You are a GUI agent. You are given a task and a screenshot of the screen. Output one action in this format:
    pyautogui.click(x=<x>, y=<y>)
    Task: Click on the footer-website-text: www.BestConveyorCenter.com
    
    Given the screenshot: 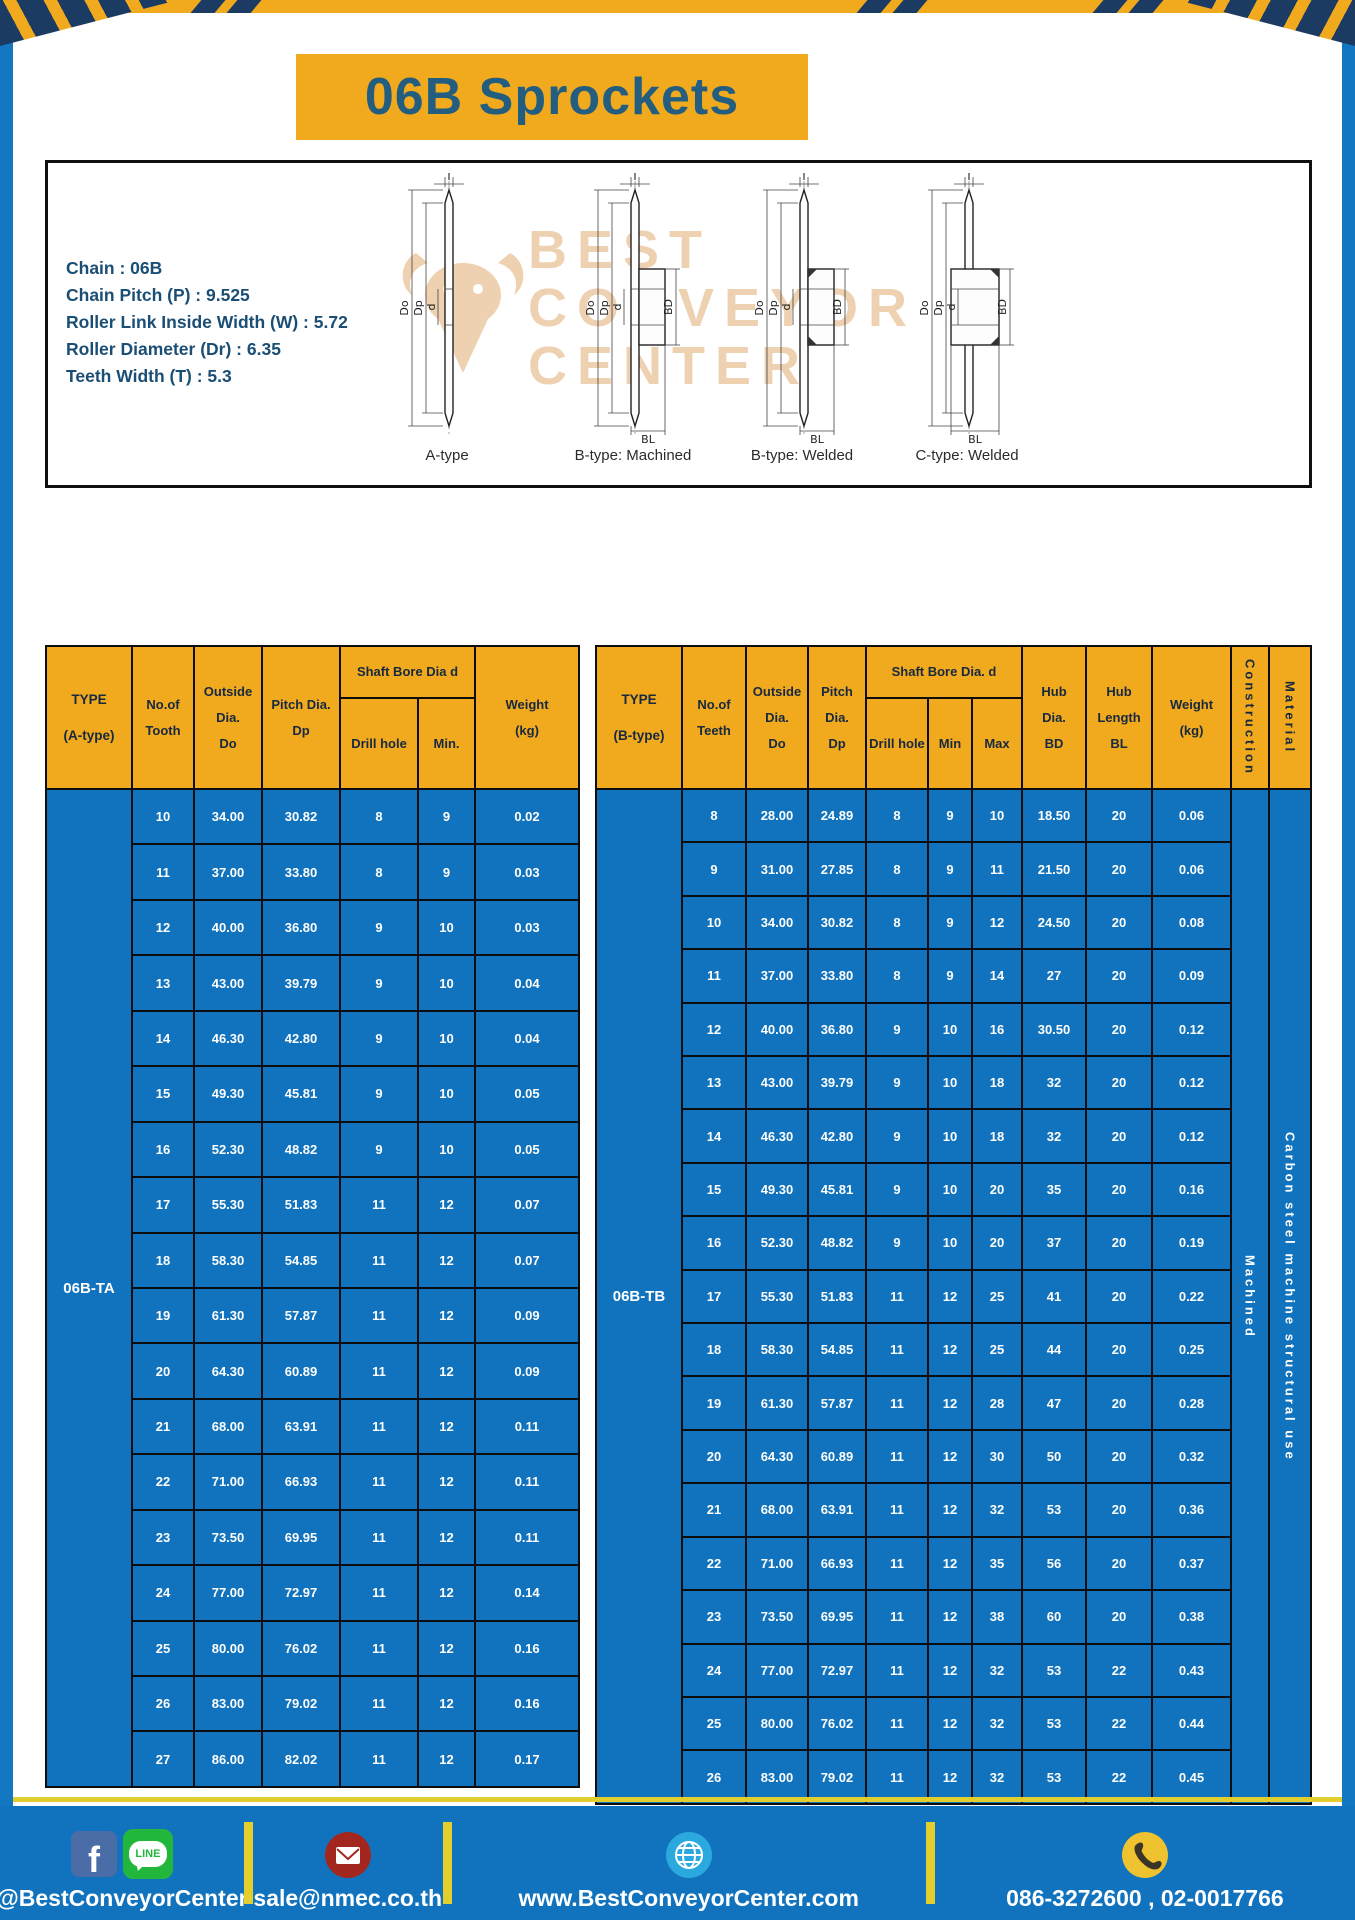 What is the action you would take?
    pyautogui.click(x=688, y=1898)
    